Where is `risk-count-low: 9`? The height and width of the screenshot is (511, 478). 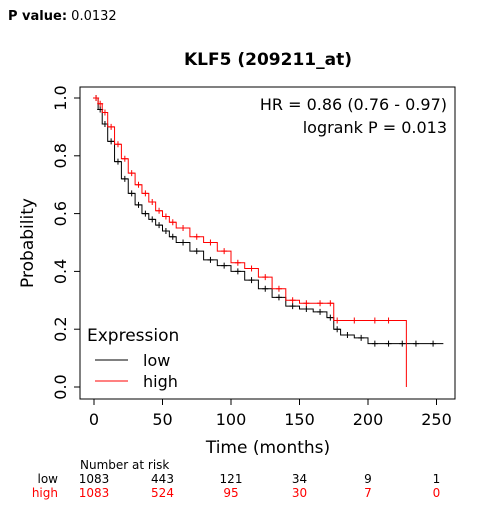
risk-count-low: 9 is located at coordinates (368, 479).